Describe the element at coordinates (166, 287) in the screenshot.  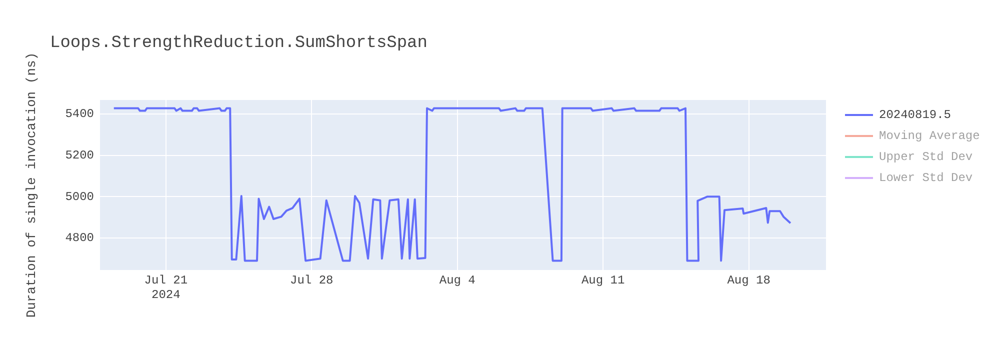
I see `x-tick-label: Jul 21 2024` at that location.